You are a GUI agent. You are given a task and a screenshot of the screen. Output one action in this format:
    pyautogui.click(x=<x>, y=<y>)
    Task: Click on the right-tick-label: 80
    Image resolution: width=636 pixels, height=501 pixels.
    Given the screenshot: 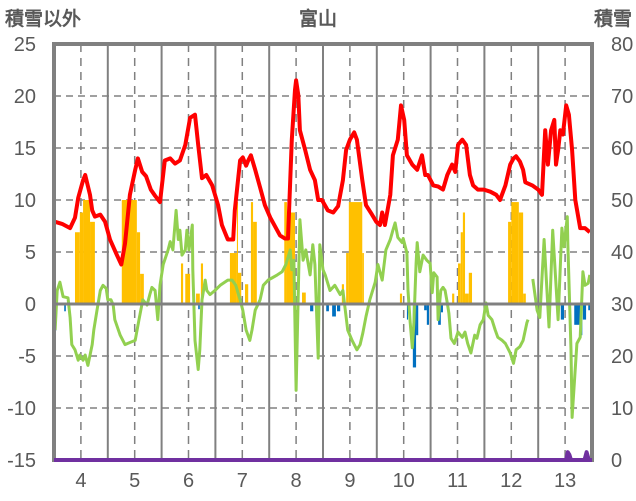 What is the action you would take?
    pyautogui.click(x=622, y=45)
    